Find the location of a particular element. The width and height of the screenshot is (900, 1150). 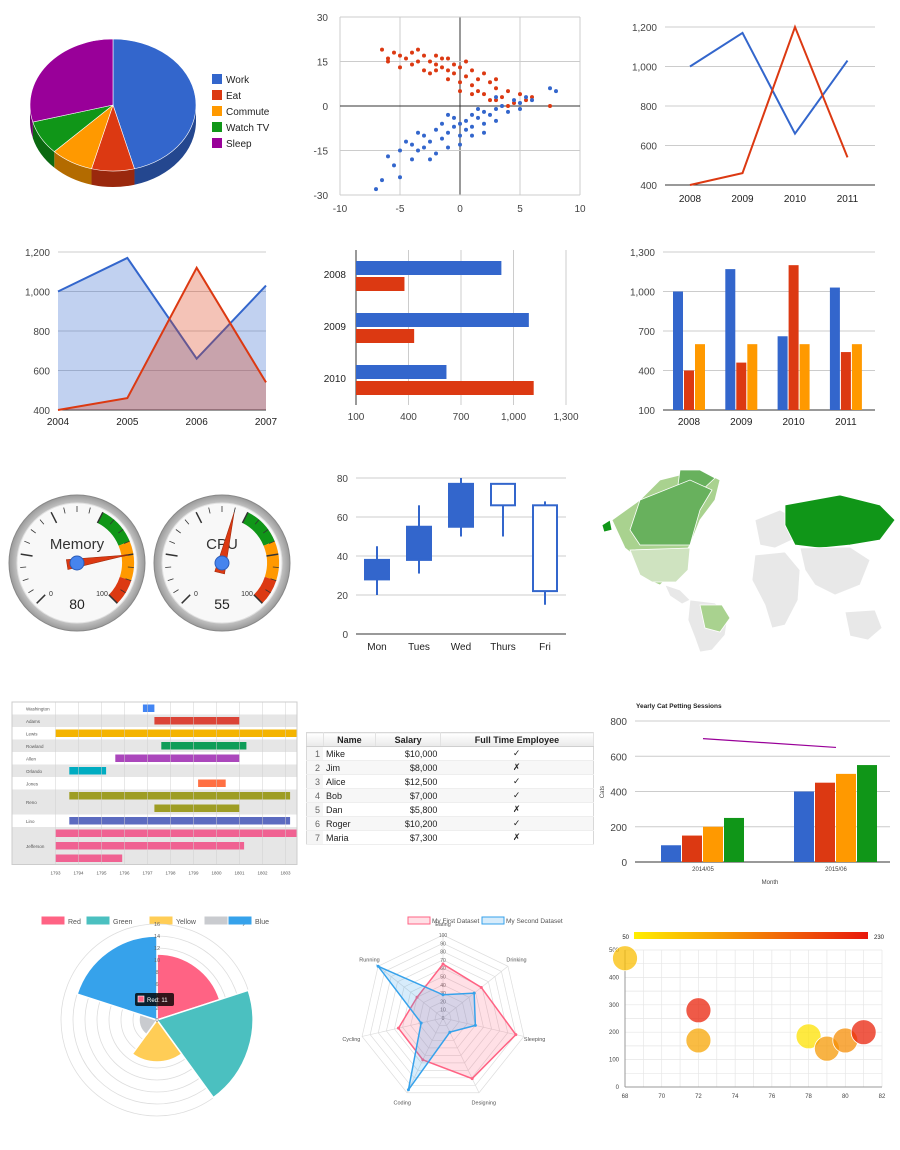

pie-slice is located at coordinates (71, 80).